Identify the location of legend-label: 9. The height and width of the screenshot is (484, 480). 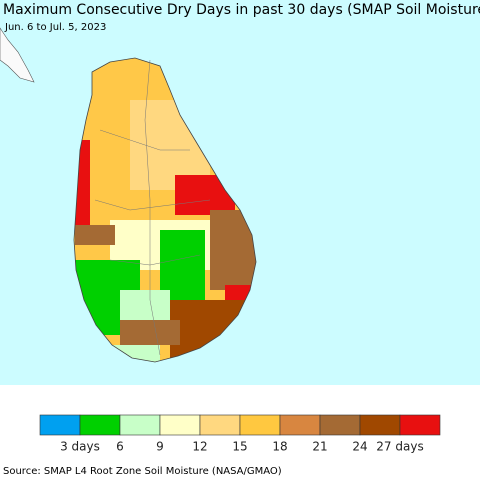
(160, 447).